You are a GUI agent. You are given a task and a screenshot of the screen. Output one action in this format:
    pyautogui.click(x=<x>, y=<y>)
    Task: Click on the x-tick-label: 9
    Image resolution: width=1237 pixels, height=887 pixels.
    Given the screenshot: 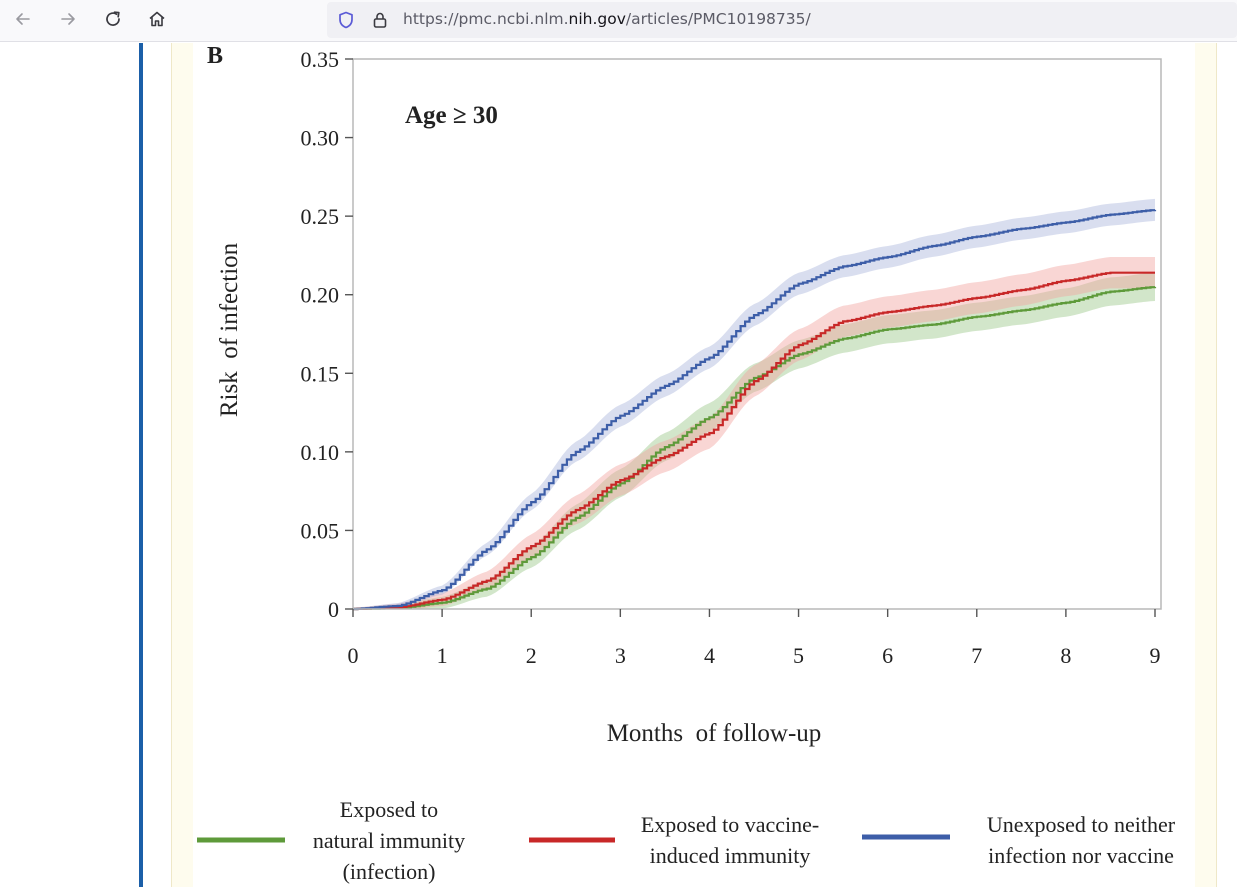 What is the action you would take?
    pyautogui.click(x=1155, y=655)
    